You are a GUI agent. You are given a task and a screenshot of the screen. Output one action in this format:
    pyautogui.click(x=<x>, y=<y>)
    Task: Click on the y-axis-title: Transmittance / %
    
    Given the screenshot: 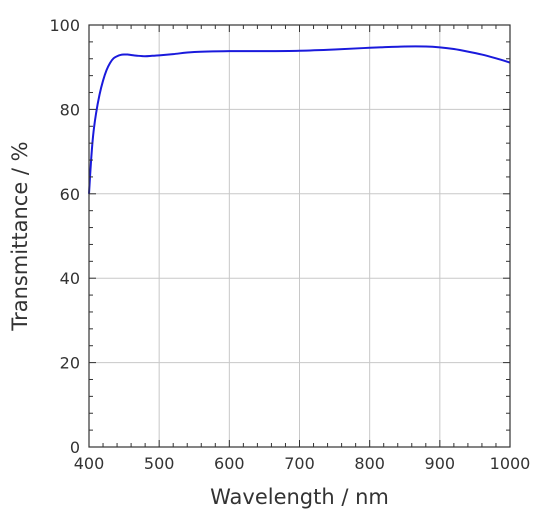 What is the action you would take?
    pyautogui.click(x=20, y=236)
    